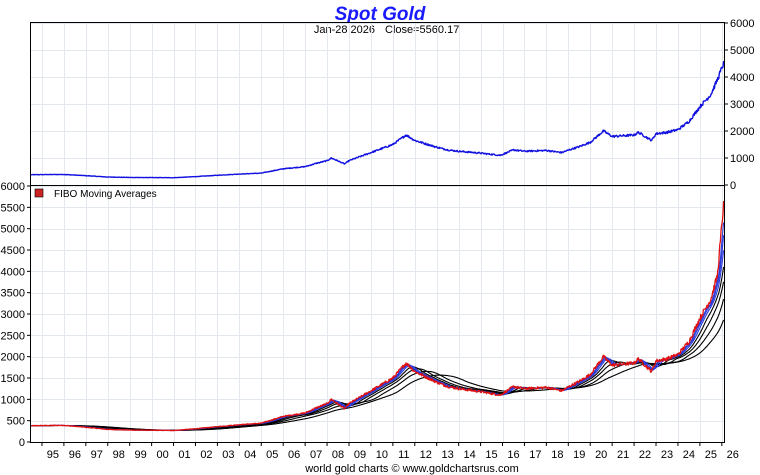 The width and height of the screenshot is (760, 475). What do you see at coordinates (742, 159) in the screenshot?
I see `top-y-tick-label: 1000` at bounding box center [742, 159].